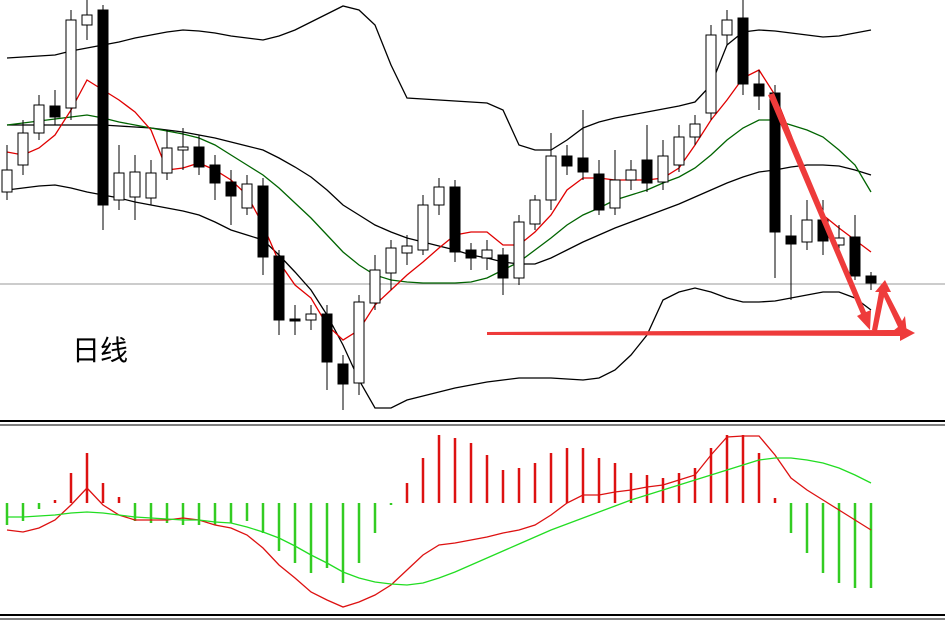 This screenshot has width=945, height=630. I want to click on chart-annotation: 日线, so click(100, 350).